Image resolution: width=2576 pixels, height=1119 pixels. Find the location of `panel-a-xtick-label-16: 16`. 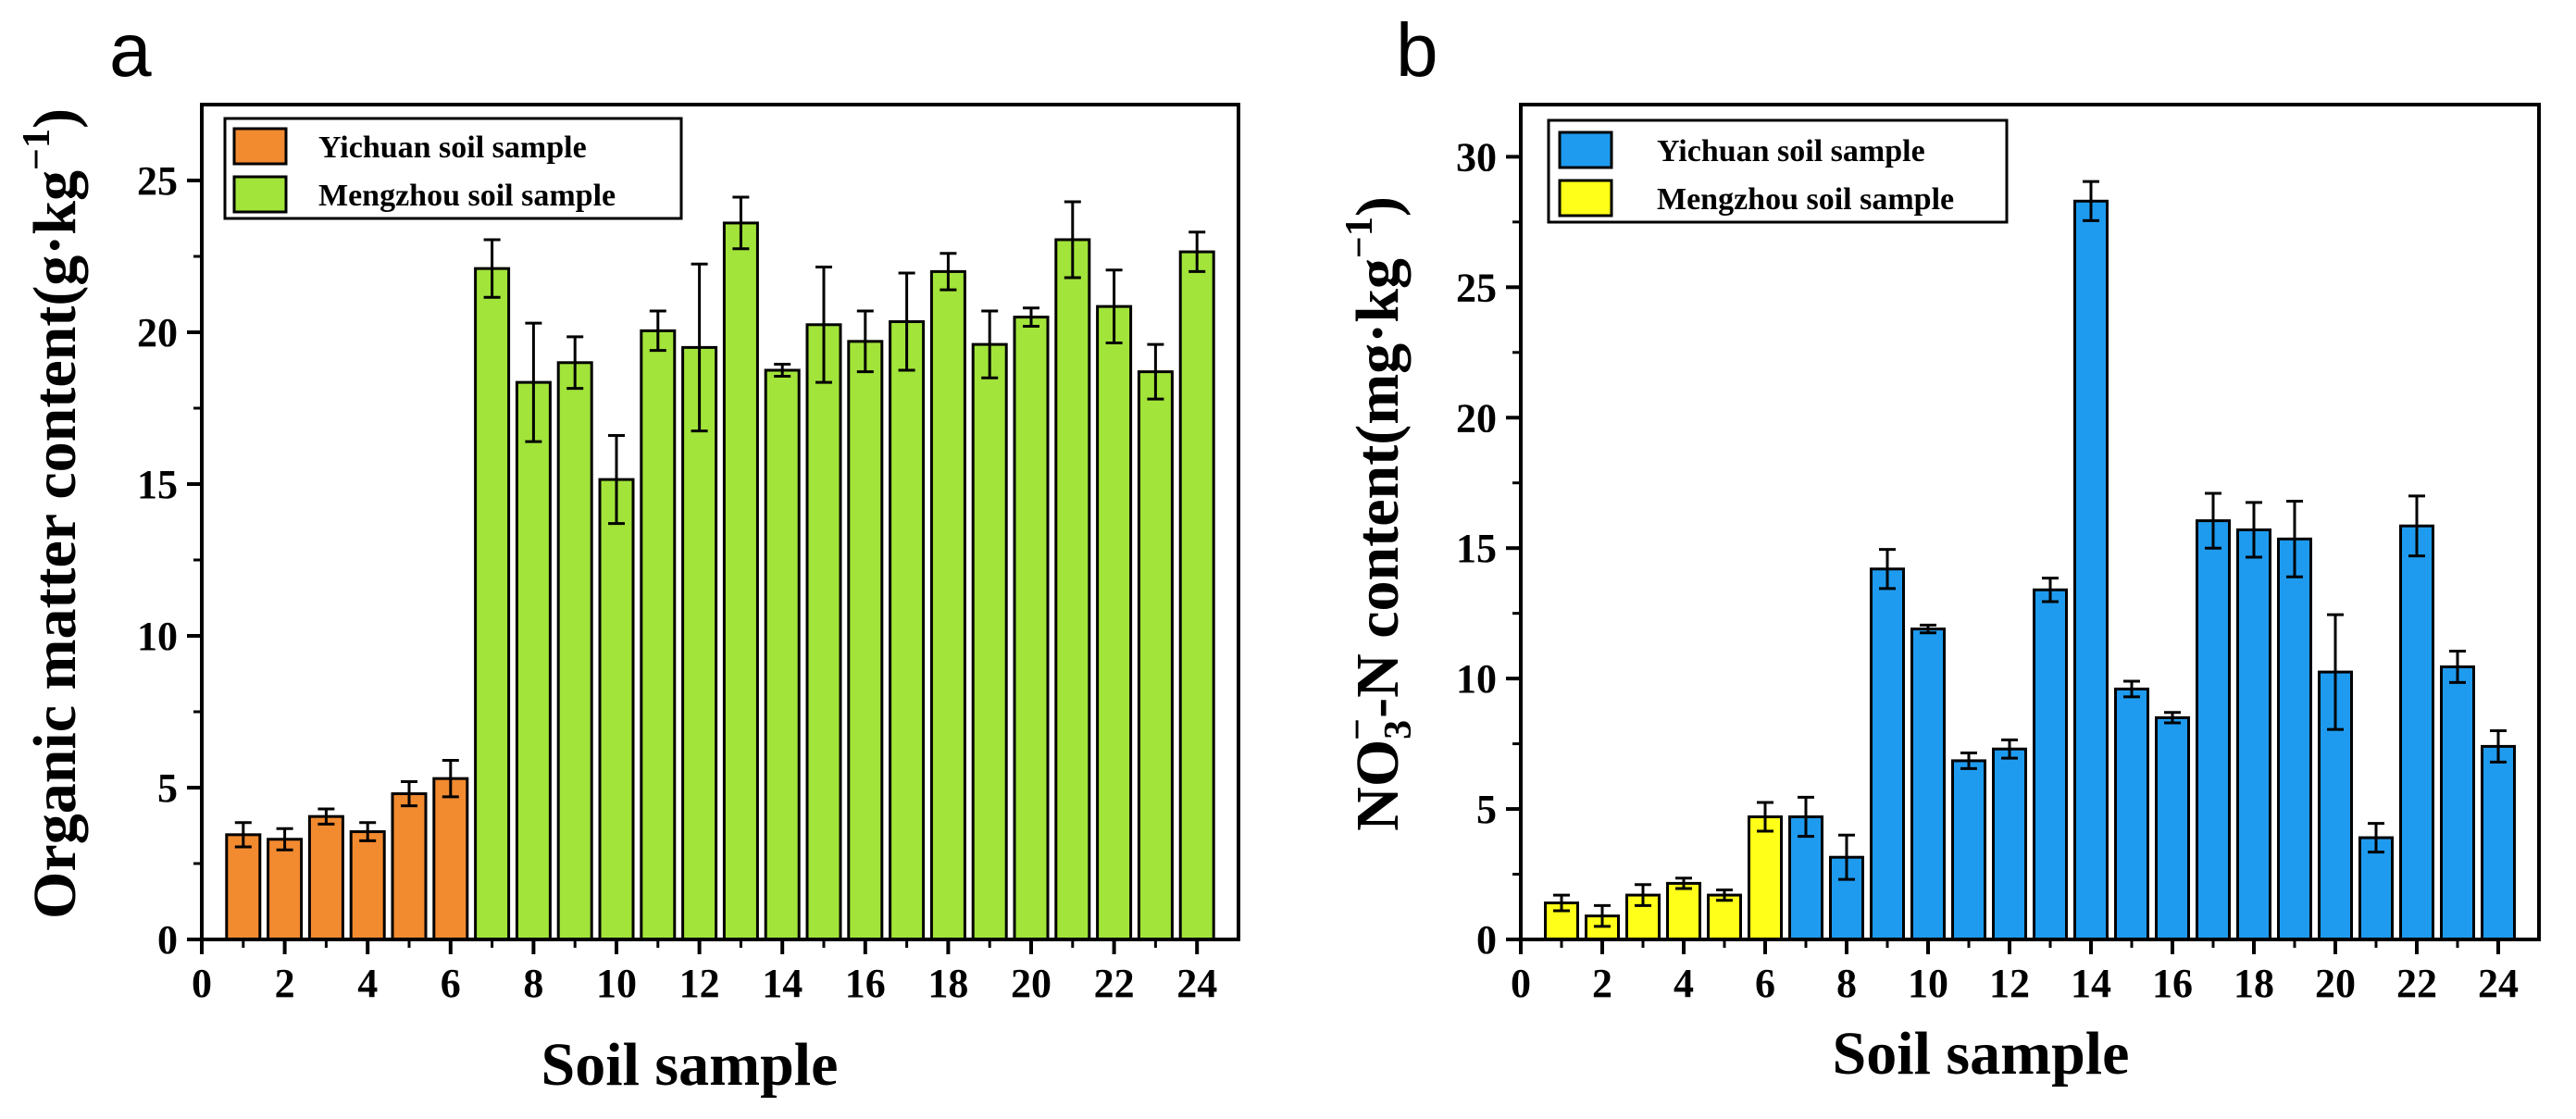

panel-a-xtick-label-16: 16 is located at coordinates (865, 983).